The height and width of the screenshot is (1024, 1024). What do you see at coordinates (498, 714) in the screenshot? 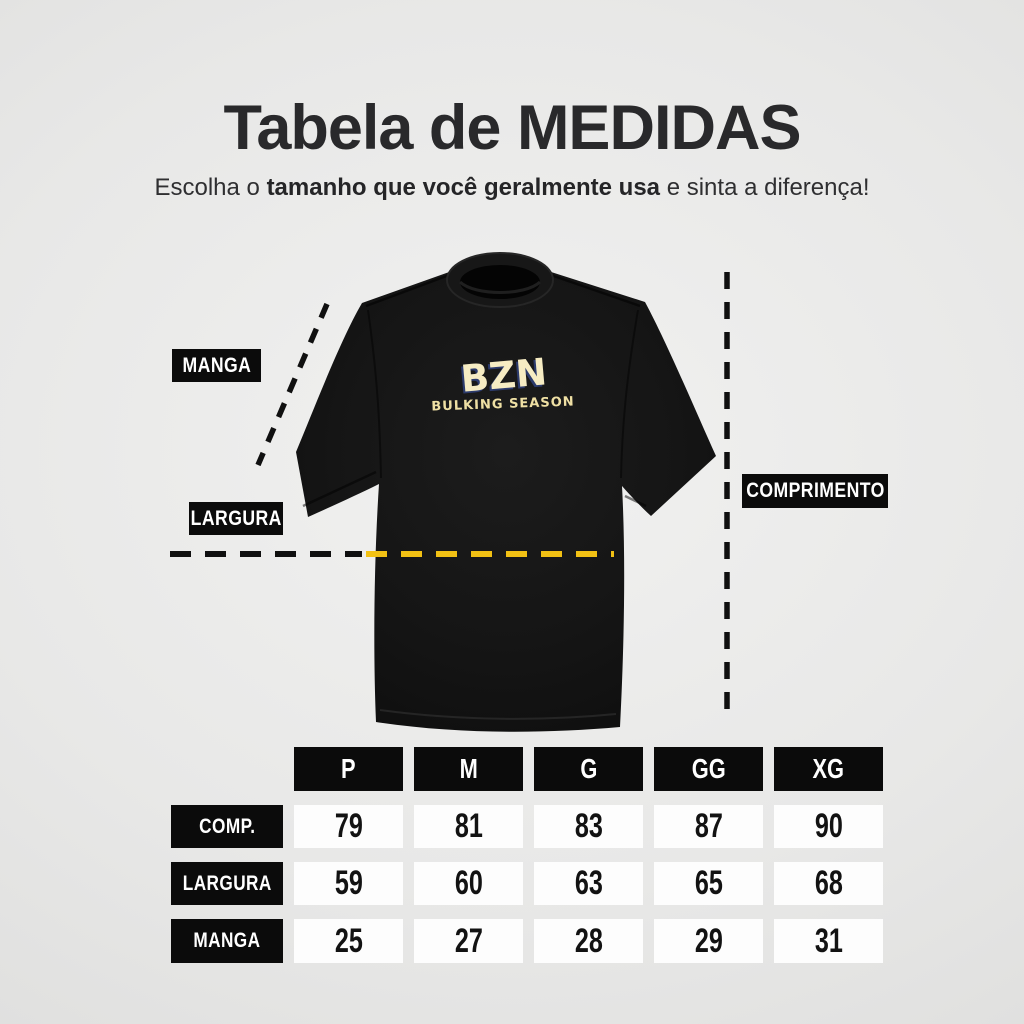
I see `hem-seam` at bounding box center [498, 714].